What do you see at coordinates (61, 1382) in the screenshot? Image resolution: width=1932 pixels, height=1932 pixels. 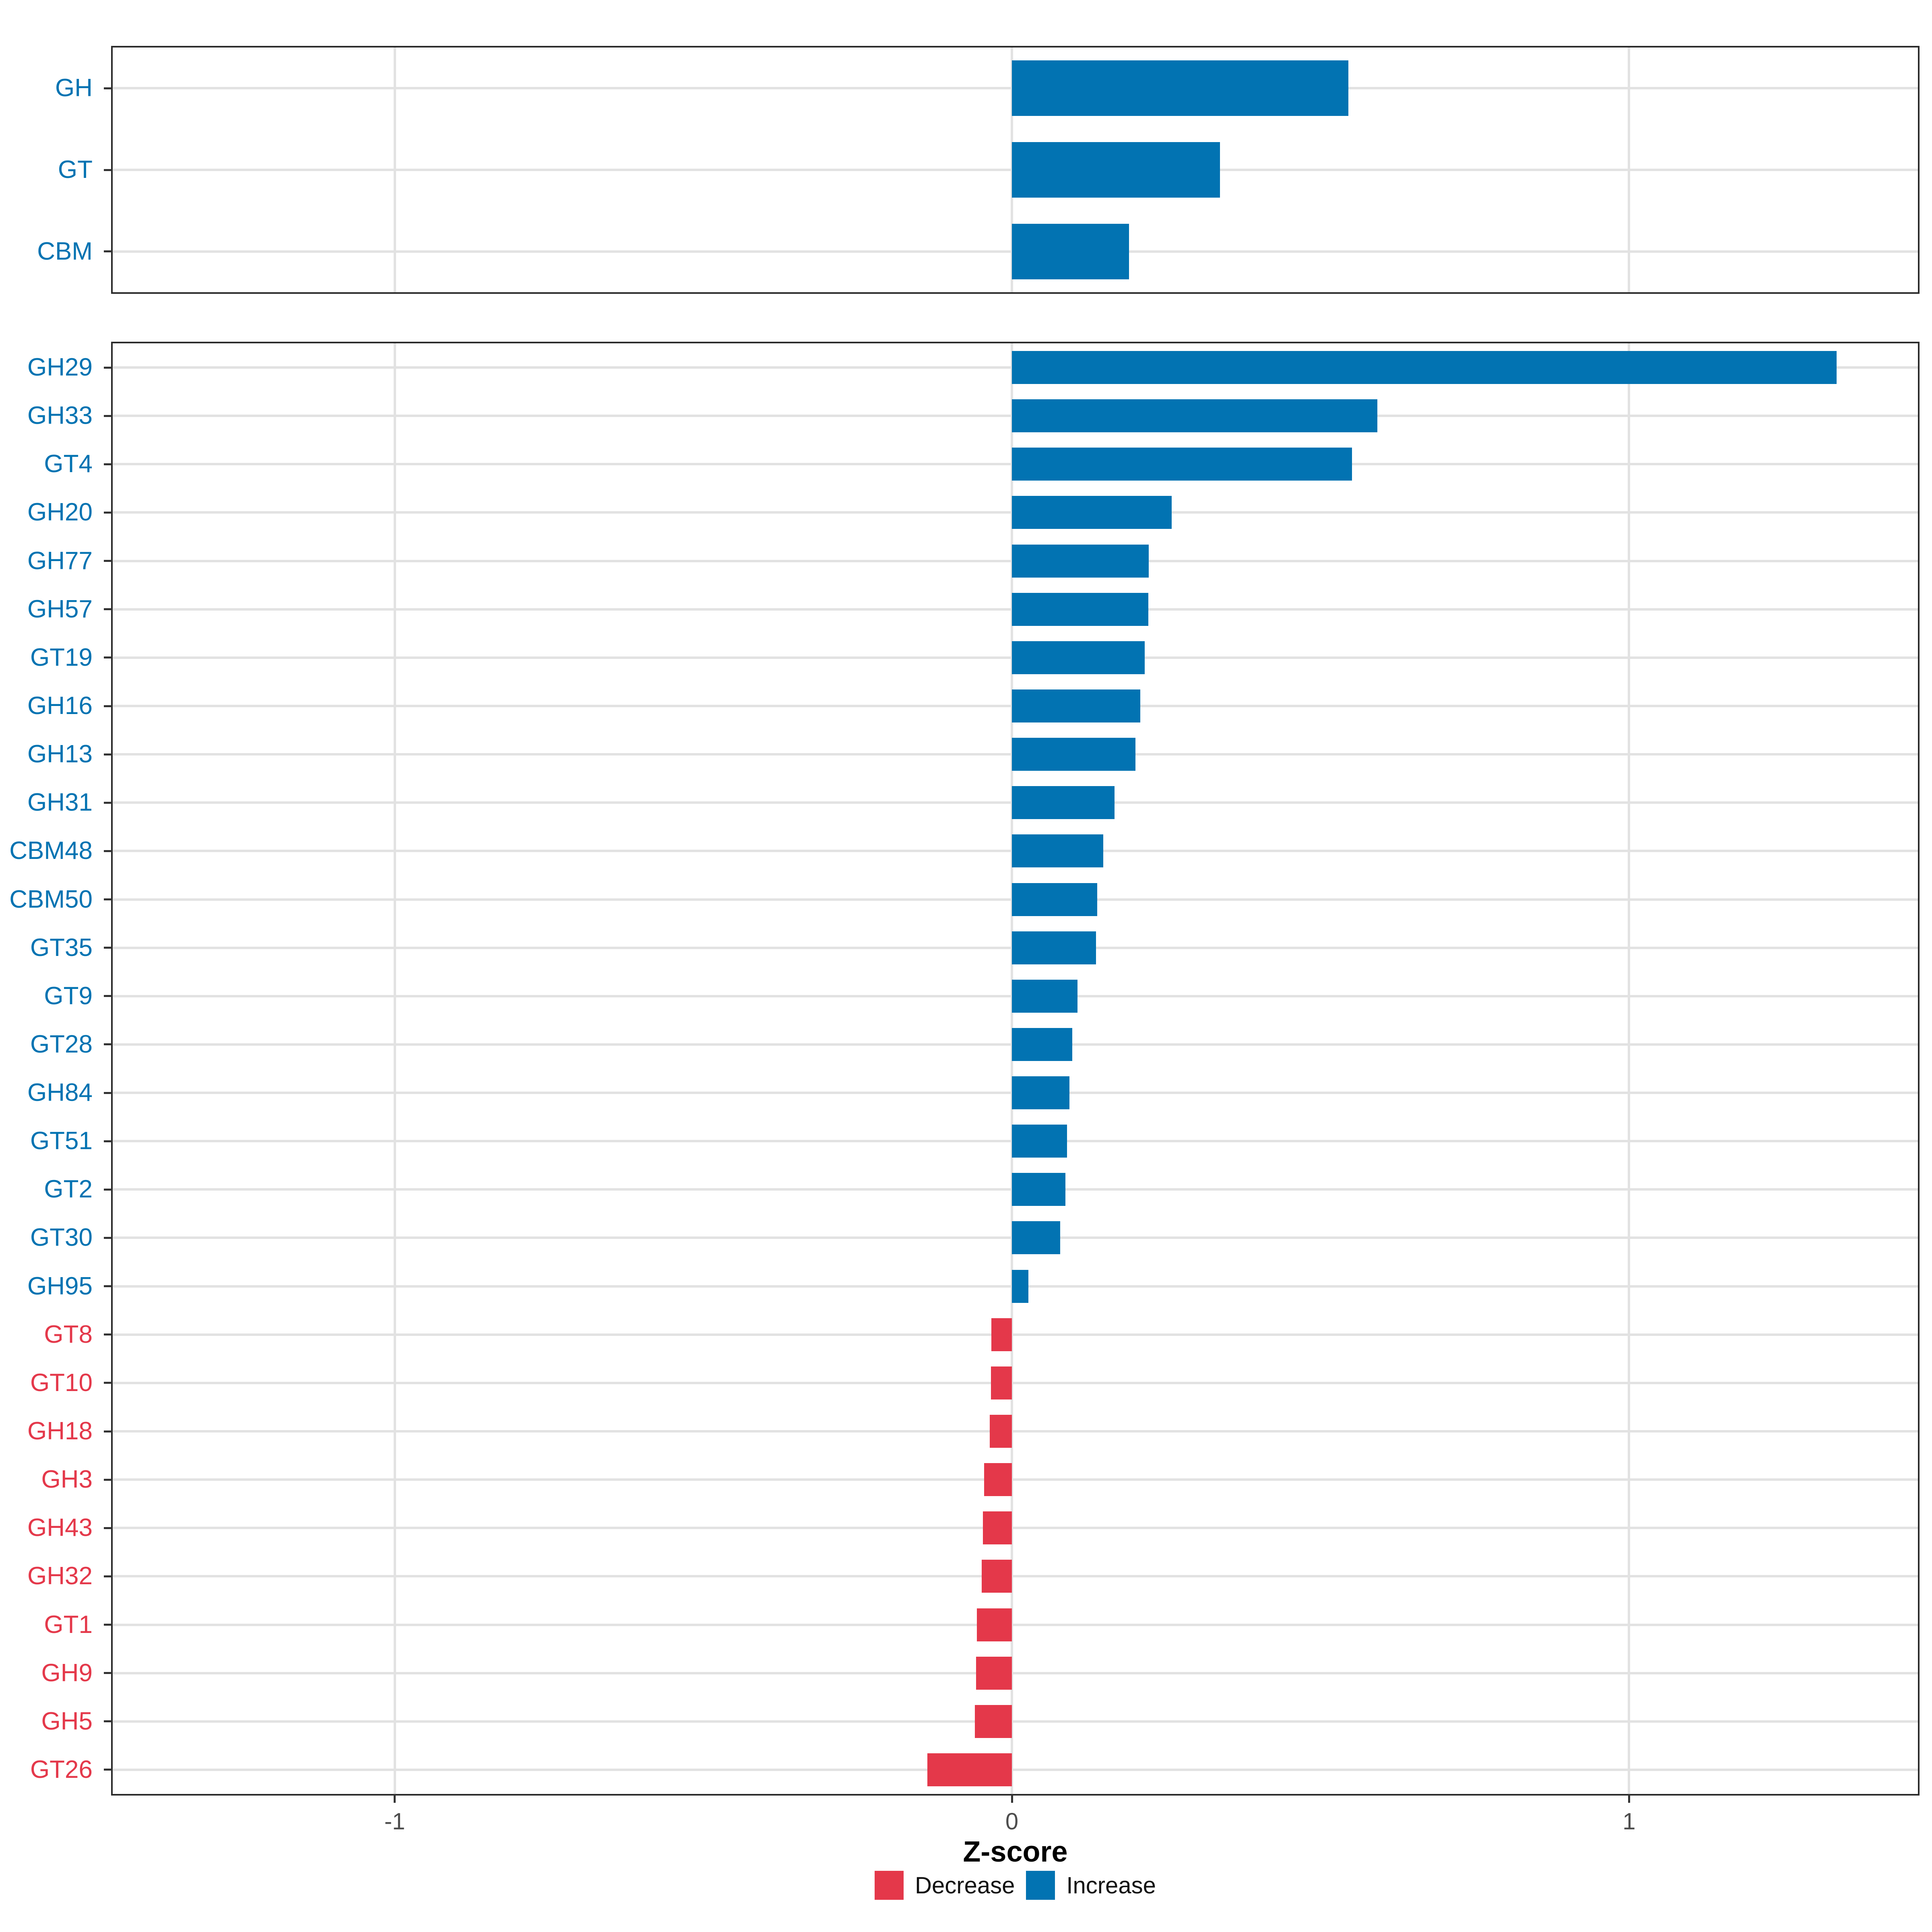 I see `y-label-GT10: GT10` at bounding box center [61, 1382].